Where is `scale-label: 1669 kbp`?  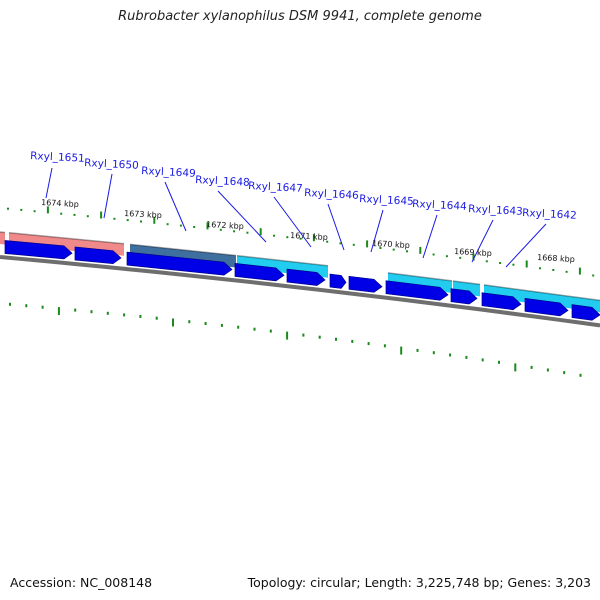
scale-label: 1669 kbp is located at coordinates (473, 252).